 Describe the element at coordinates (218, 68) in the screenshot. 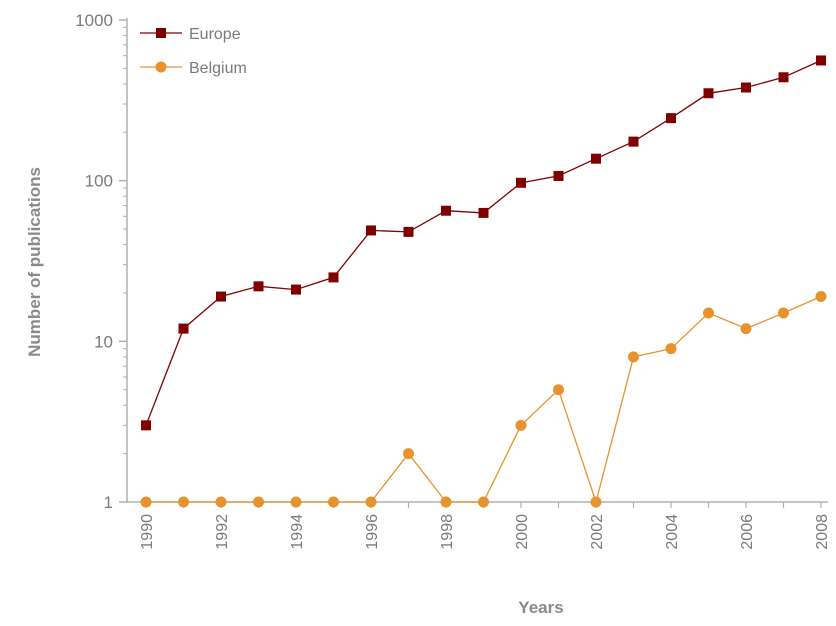

I see `legend-label-belgium: Belgium` at that location.